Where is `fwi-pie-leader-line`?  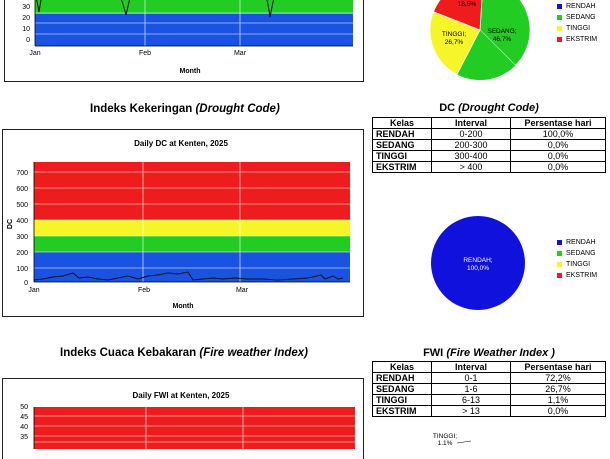
fwi-pie-leader-line is located at coordinates (464, 442).